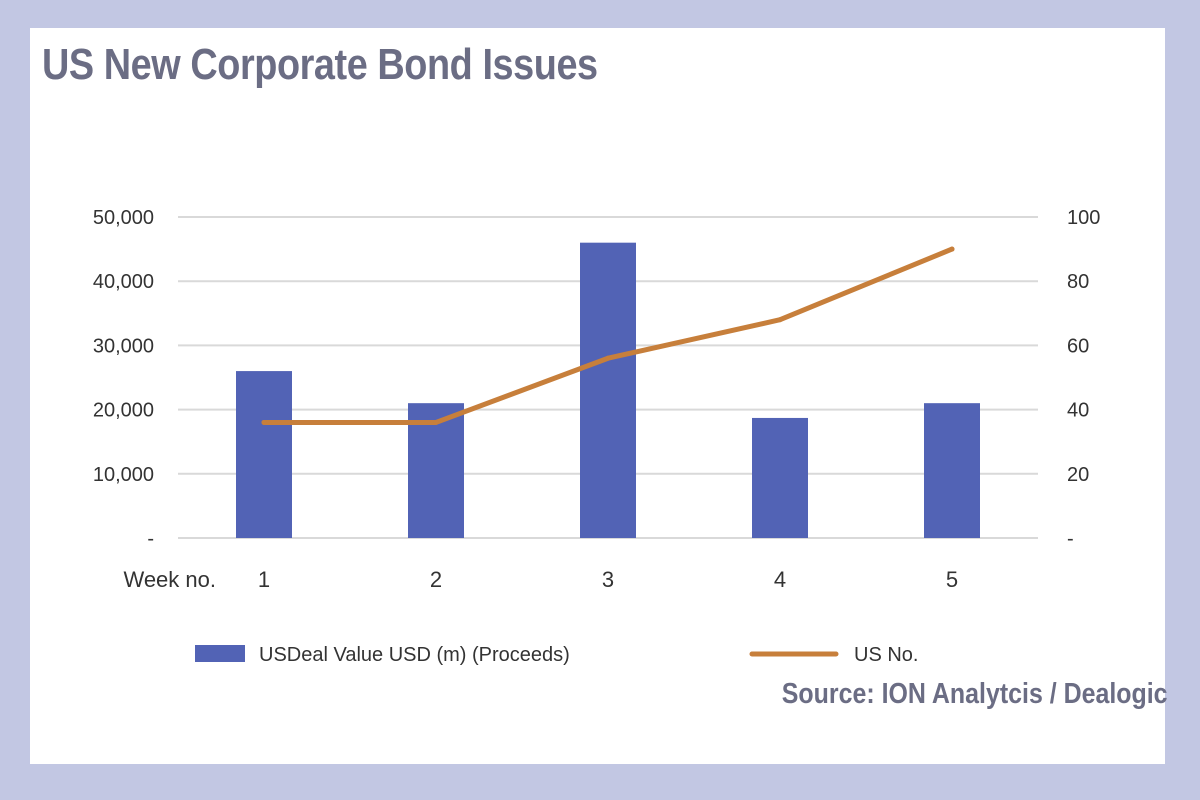 The height and width of the screenshot is (800, 1200). I want to click on left-tick-label: 30,000, so click(123, 346).